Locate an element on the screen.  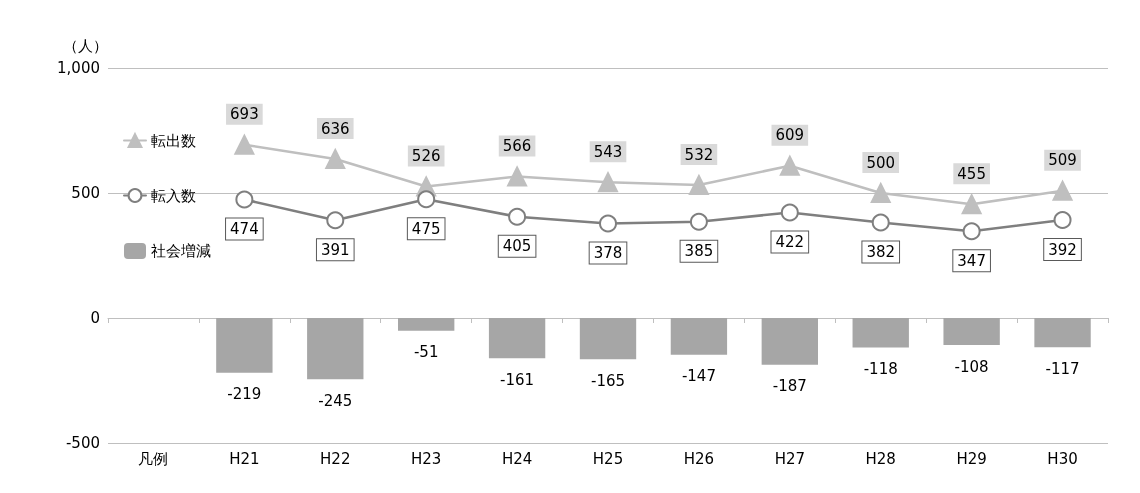
data-label: -118 is located at coordinates (880, 369).